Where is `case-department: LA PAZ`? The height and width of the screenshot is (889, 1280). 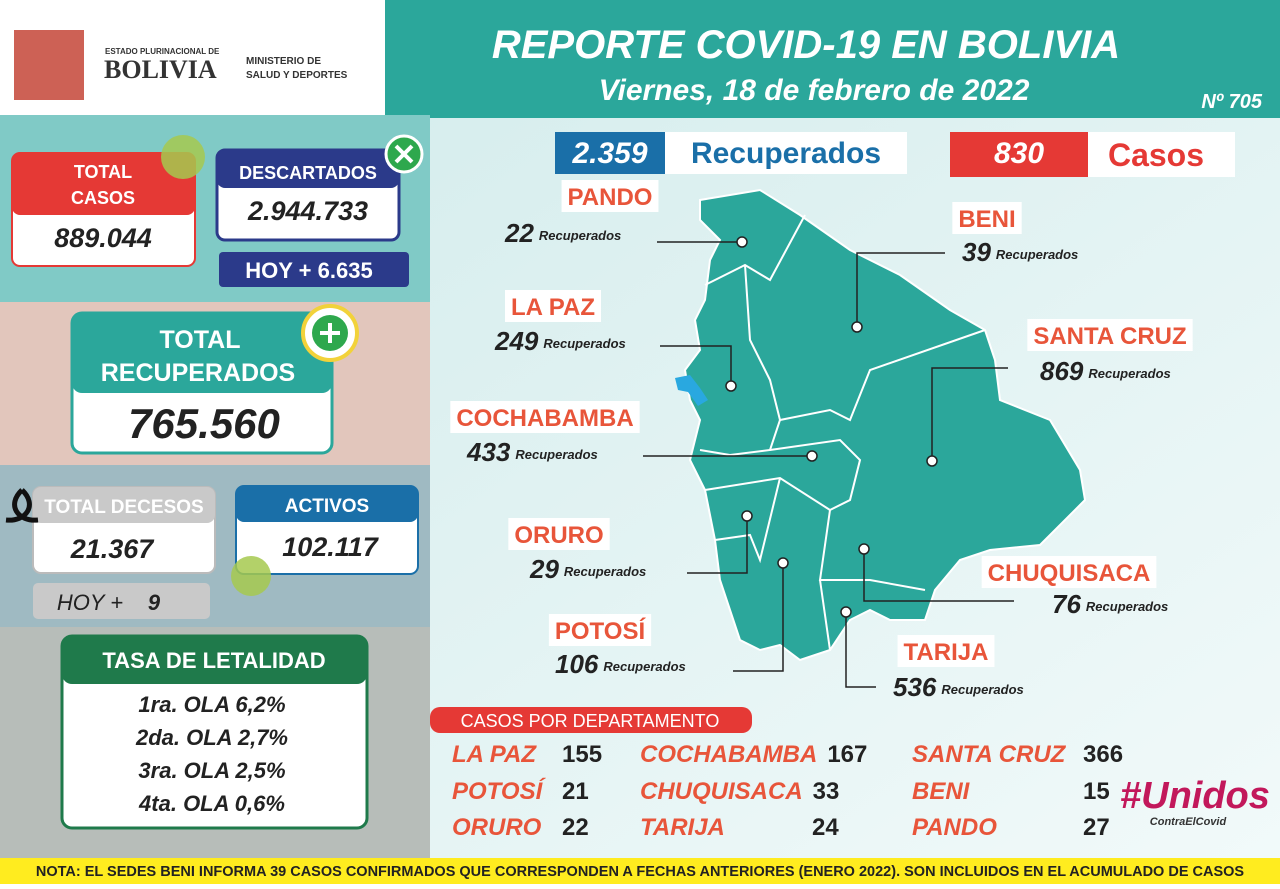
case-department: LA PAZ is located at coordinates (494, 754).